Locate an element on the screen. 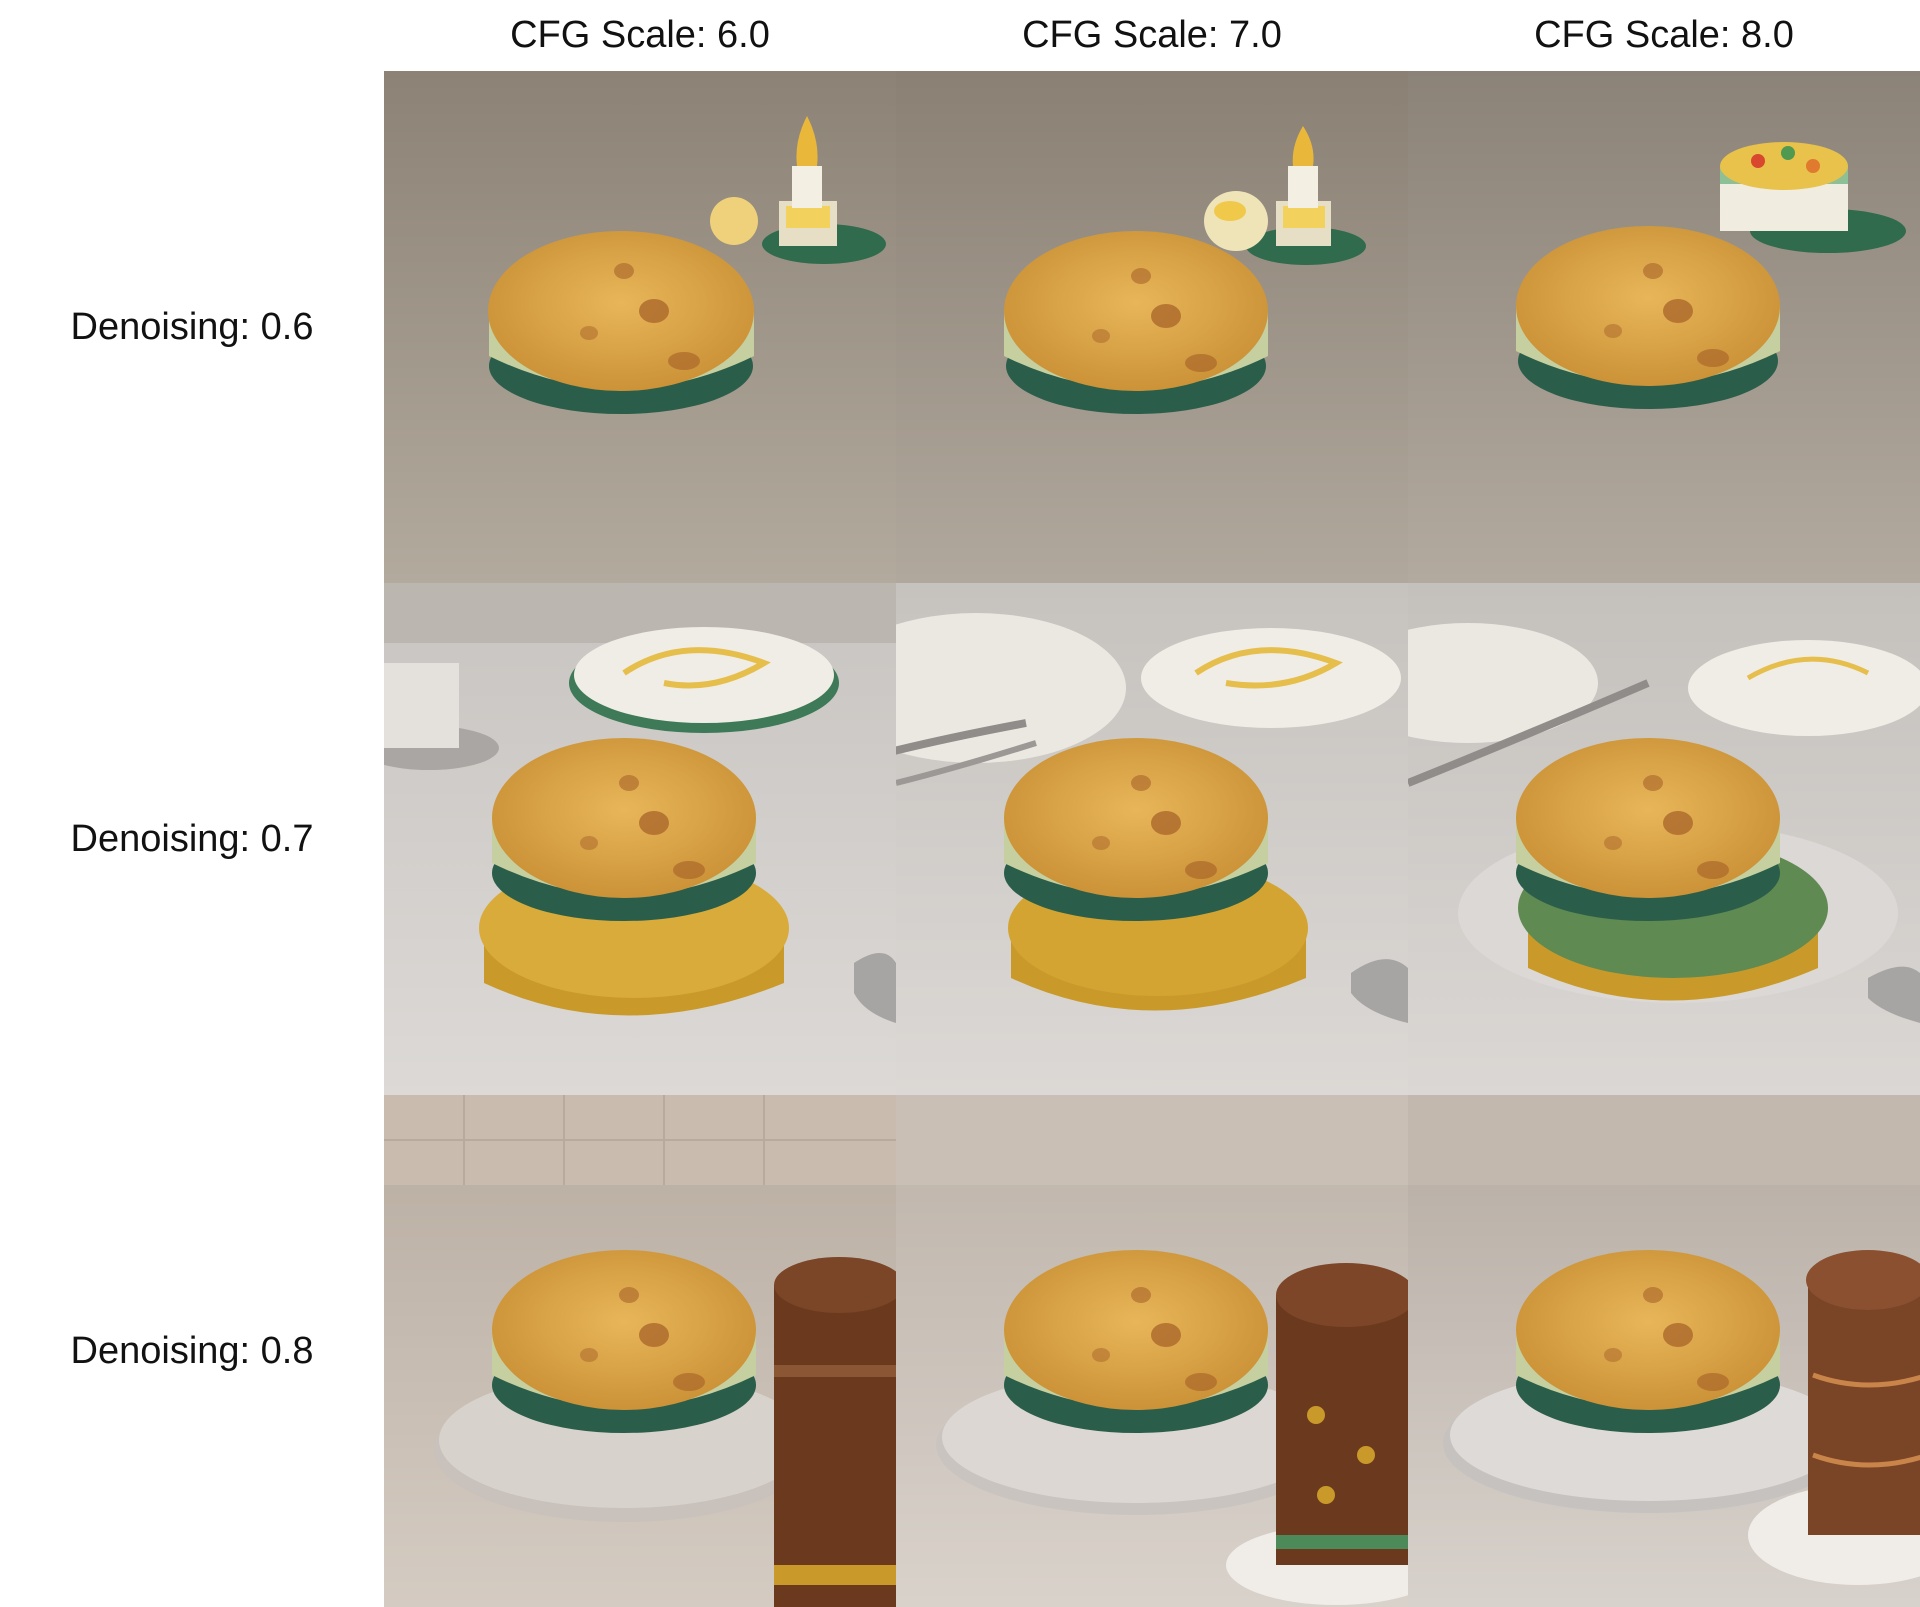 The image size is (1920, 1607). column-header-cfg-6: CFG Scale: 6.0 is located at coordinates (640, 35).